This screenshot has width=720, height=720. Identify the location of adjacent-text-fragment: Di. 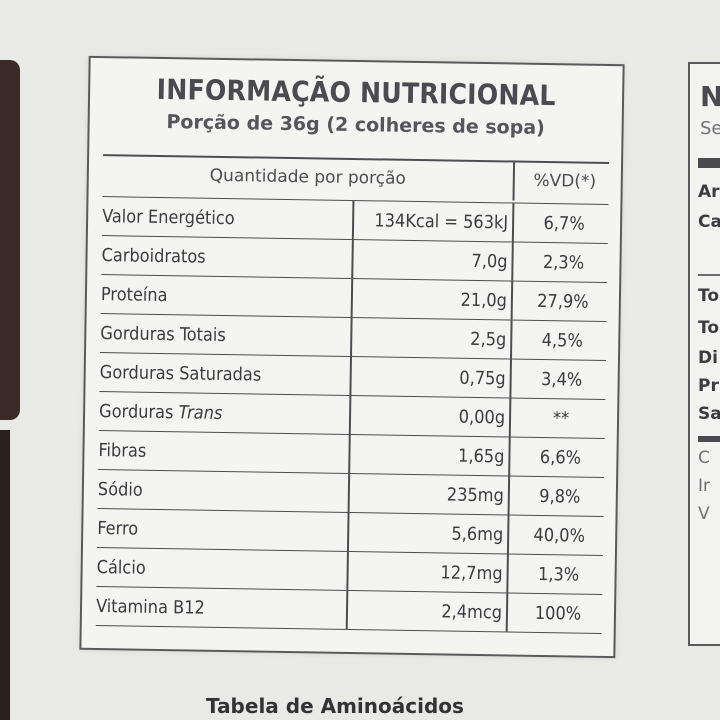
(708, 358).